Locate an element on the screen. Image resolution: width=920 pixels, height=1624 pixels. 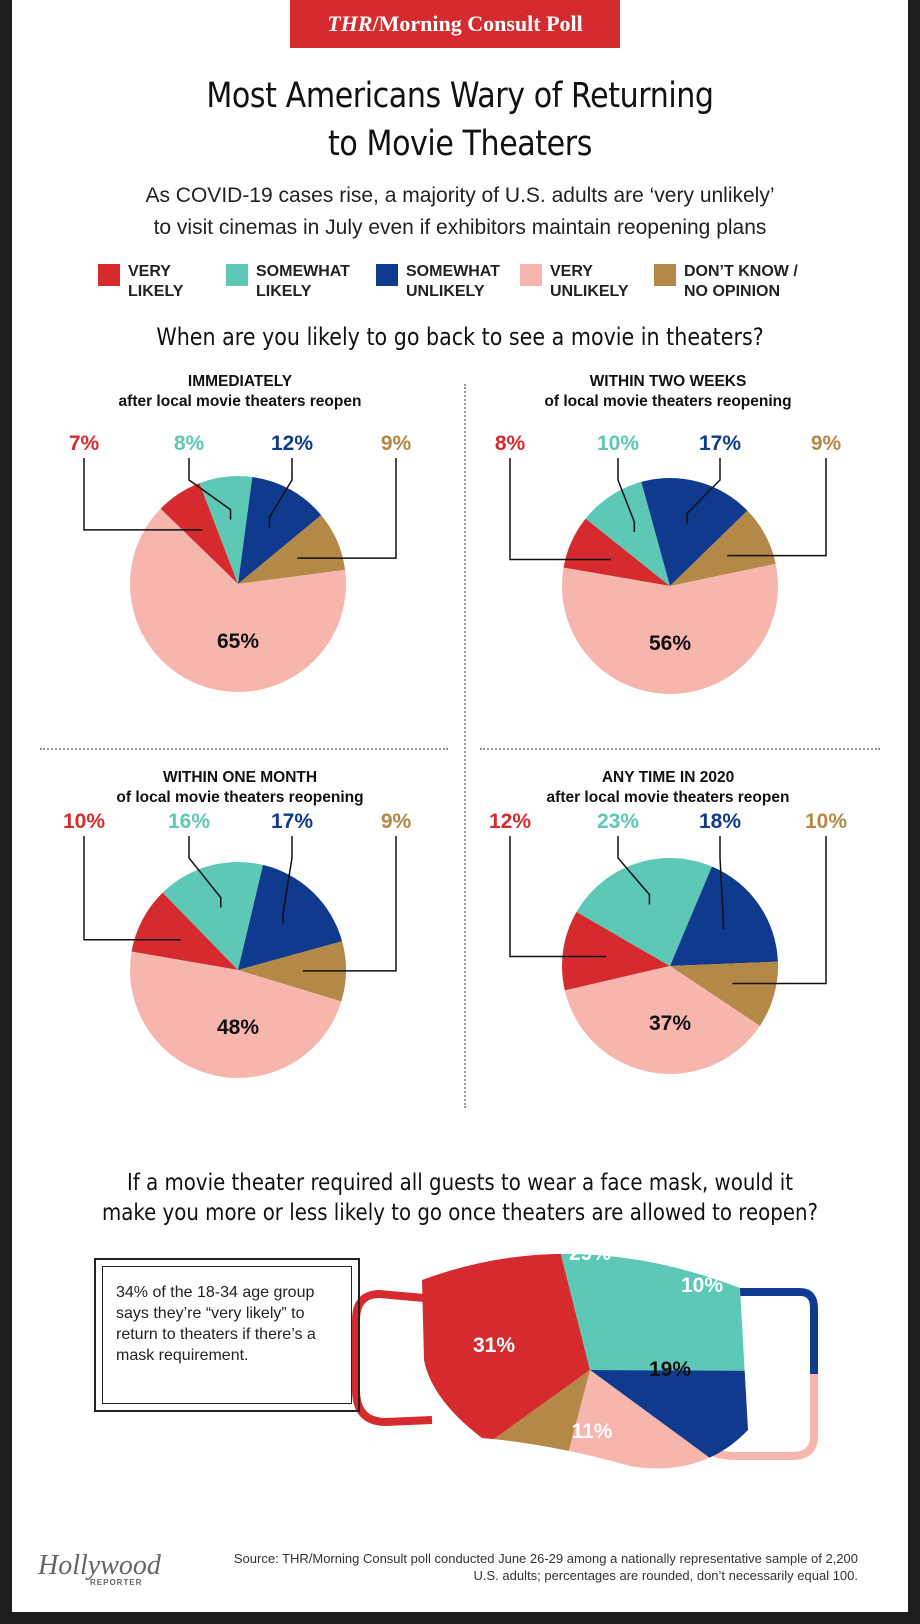
pie-label-very-unlikely: 56% is located at coordinates (670, 643).